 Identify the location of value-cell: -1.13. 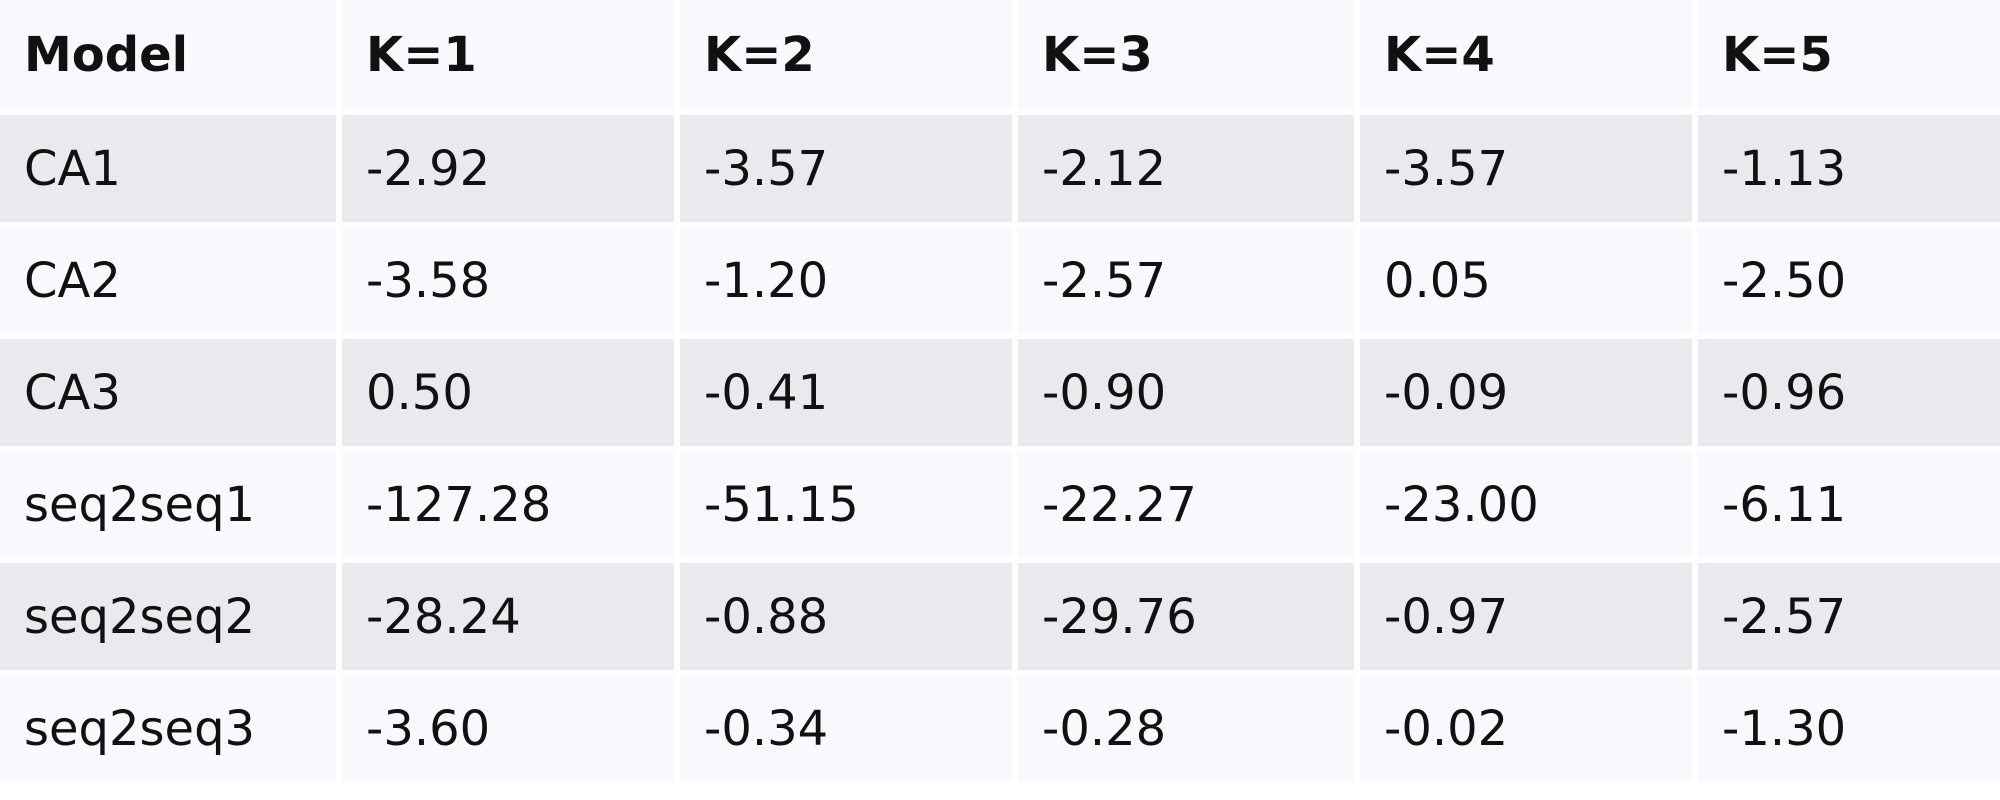
(1849, 166).